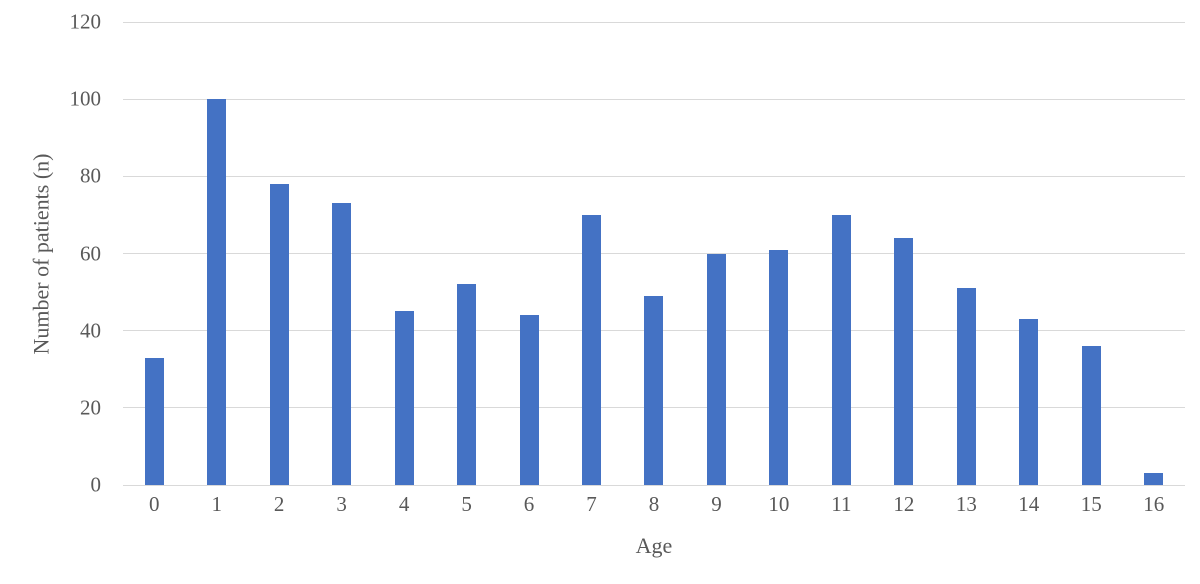 The width and height of the screenshot is (1200, 584). I want to click on x-tick-label-16: 16, so click(1154, 504).